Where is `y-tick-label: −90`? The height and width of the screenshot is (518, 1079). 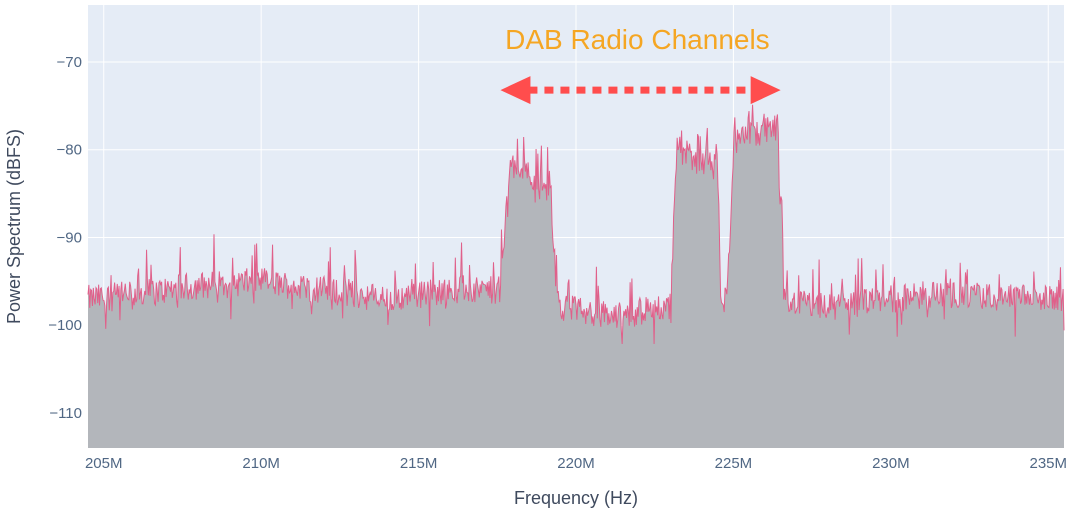 y-tick-label: −90 is located at coordinates (69, 237).